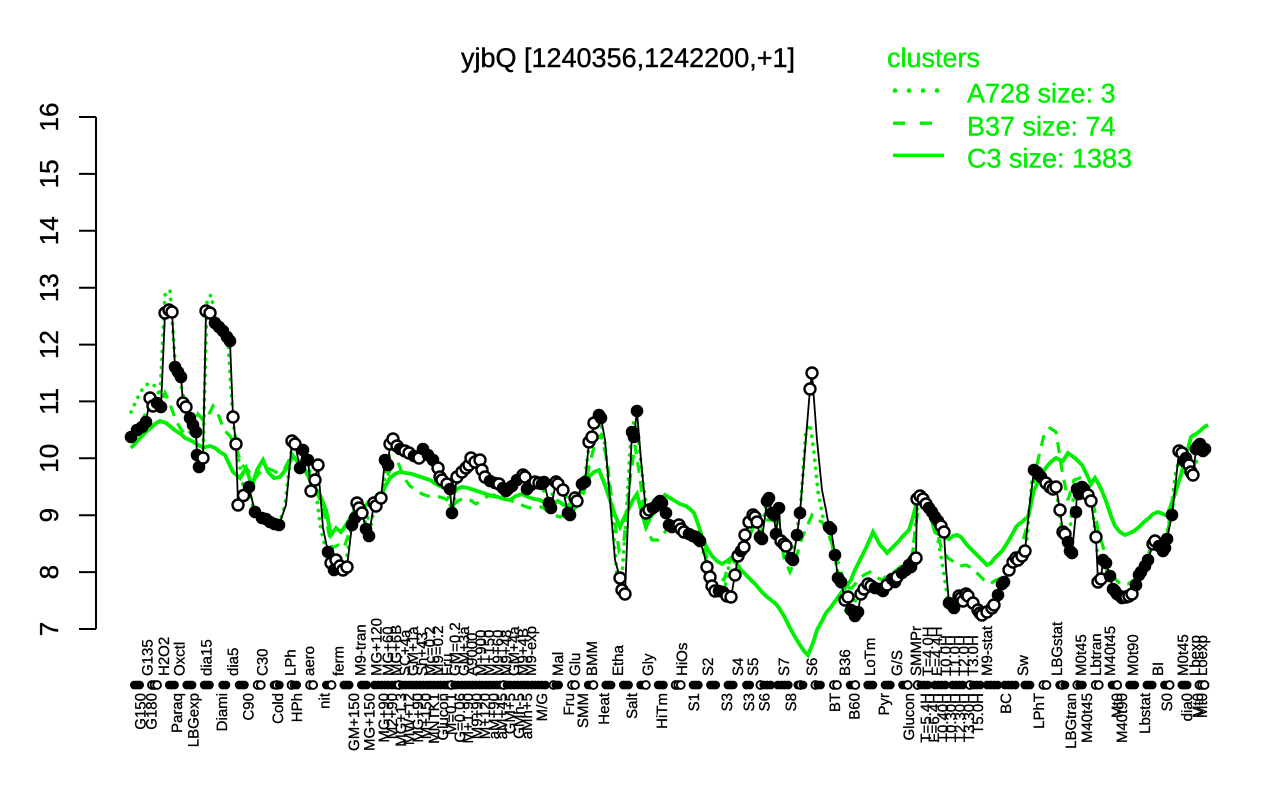  I want to click on svg-text: C30, so click(263, 662).